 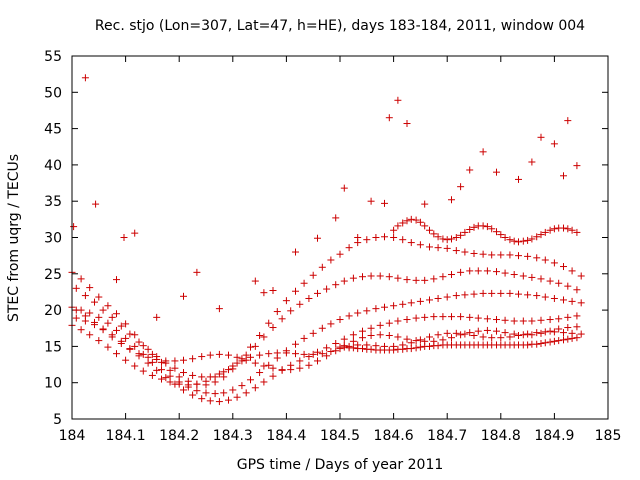 I want to click on x-axis-label: GPS time / Days of year 2011, so click(x=340, y=465).